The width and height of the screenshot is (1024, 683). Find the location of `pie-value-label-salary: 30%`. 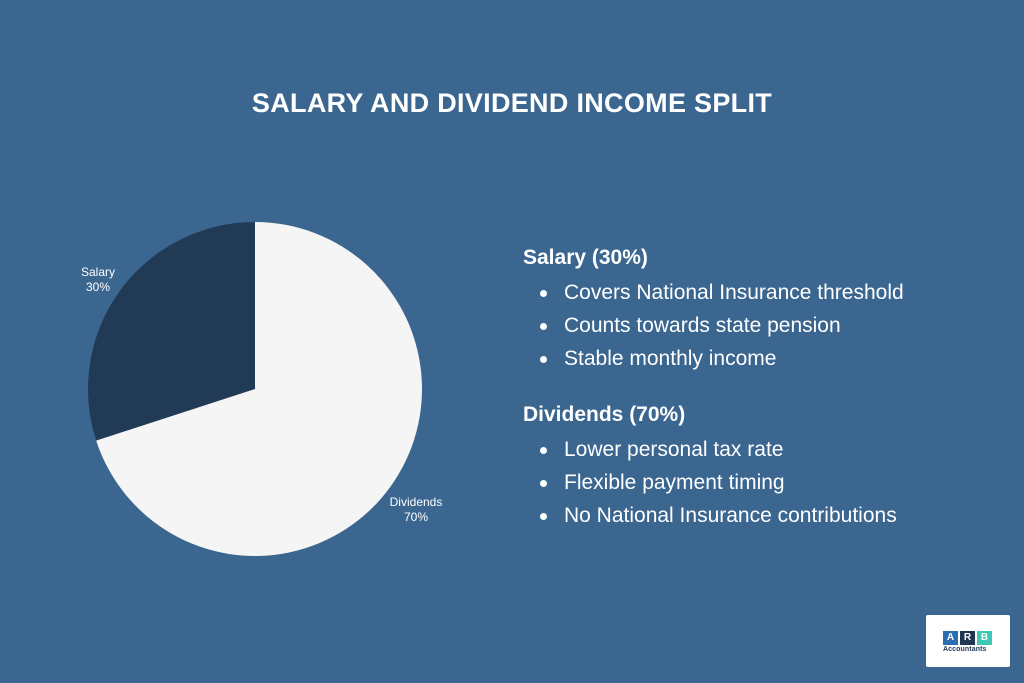

pie-value-label-salary: 30% is located at coordinates (98, 287).